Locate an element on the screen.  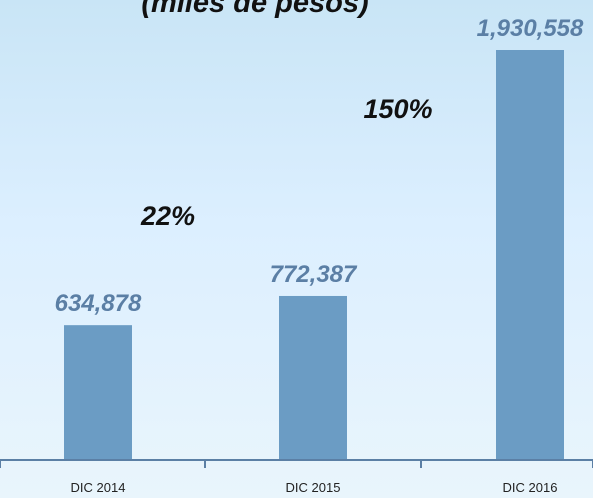
axis-ticks is located at coordinates (296, 464).